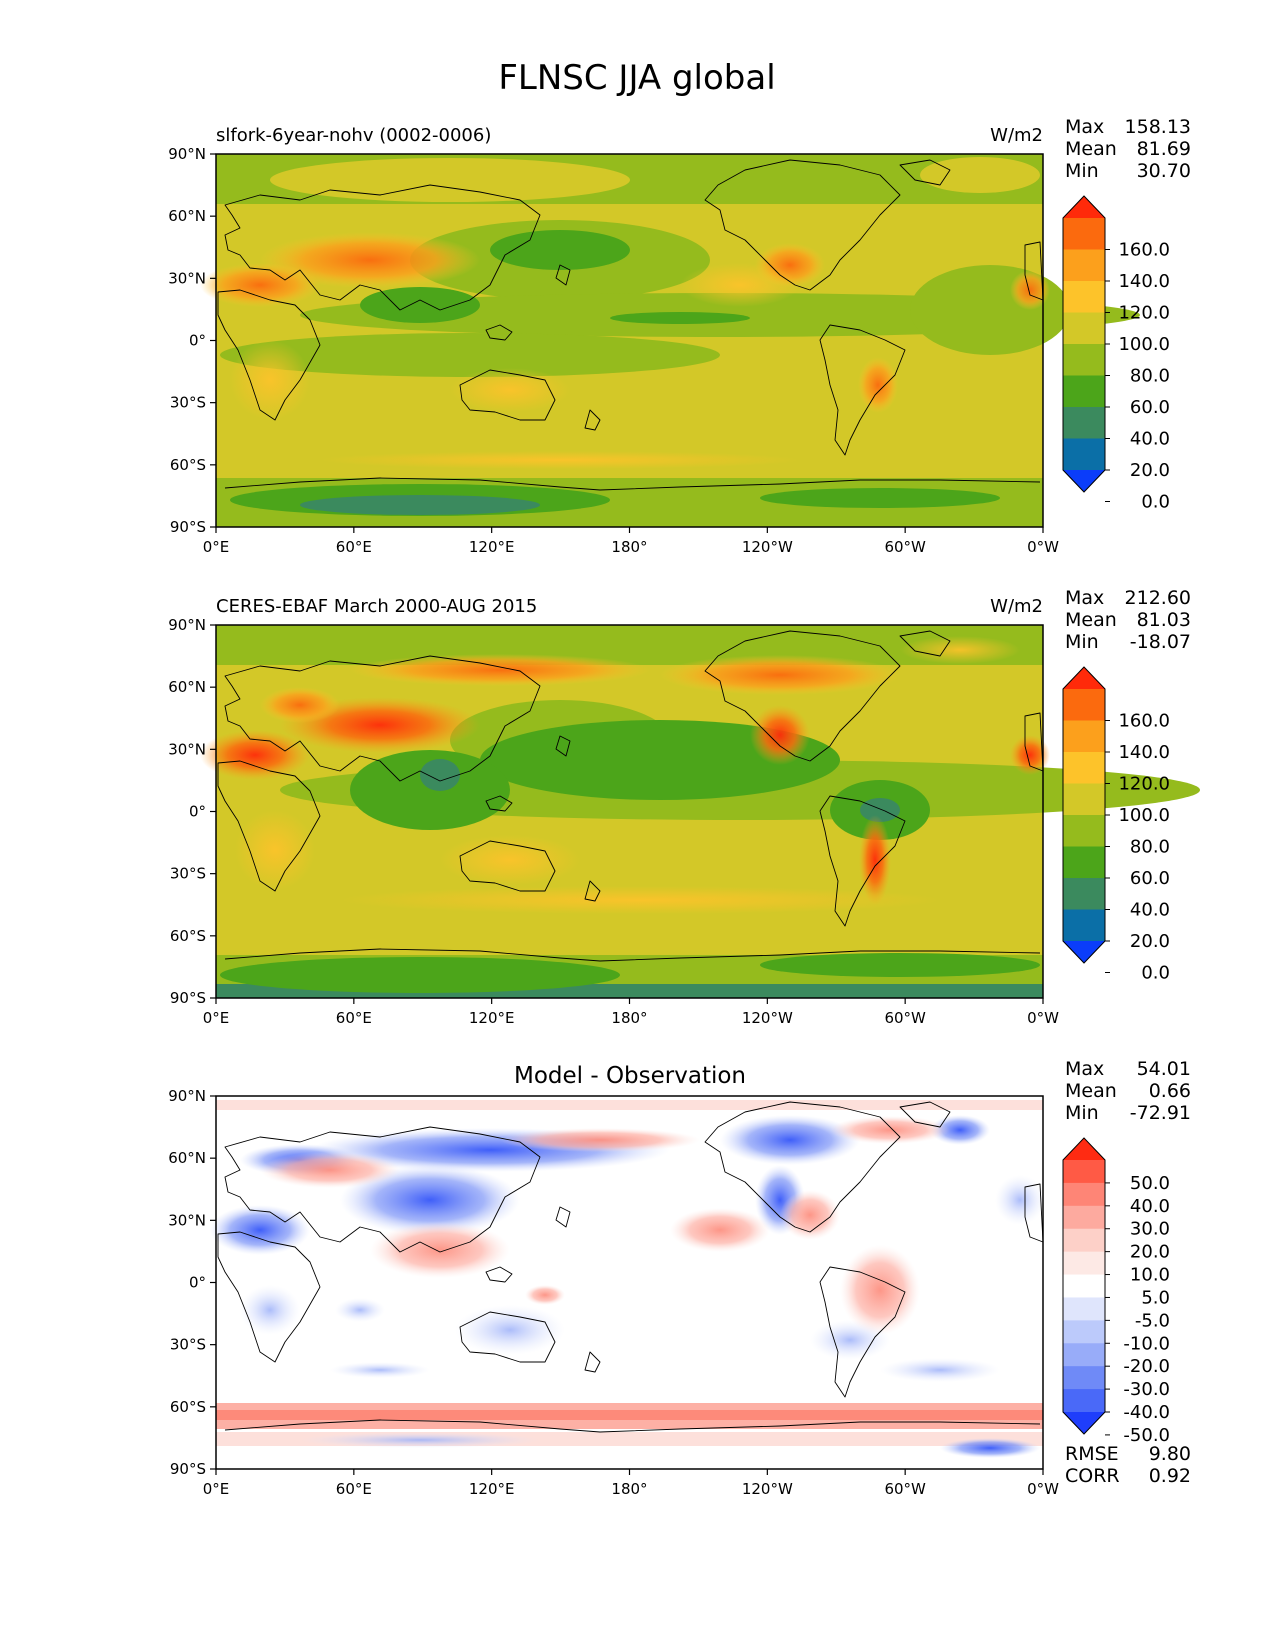  What do you see at coordinates (1084, 481) in the screenshot?
I see `colorbar-extend-min` at bounding box center [1084, 481].